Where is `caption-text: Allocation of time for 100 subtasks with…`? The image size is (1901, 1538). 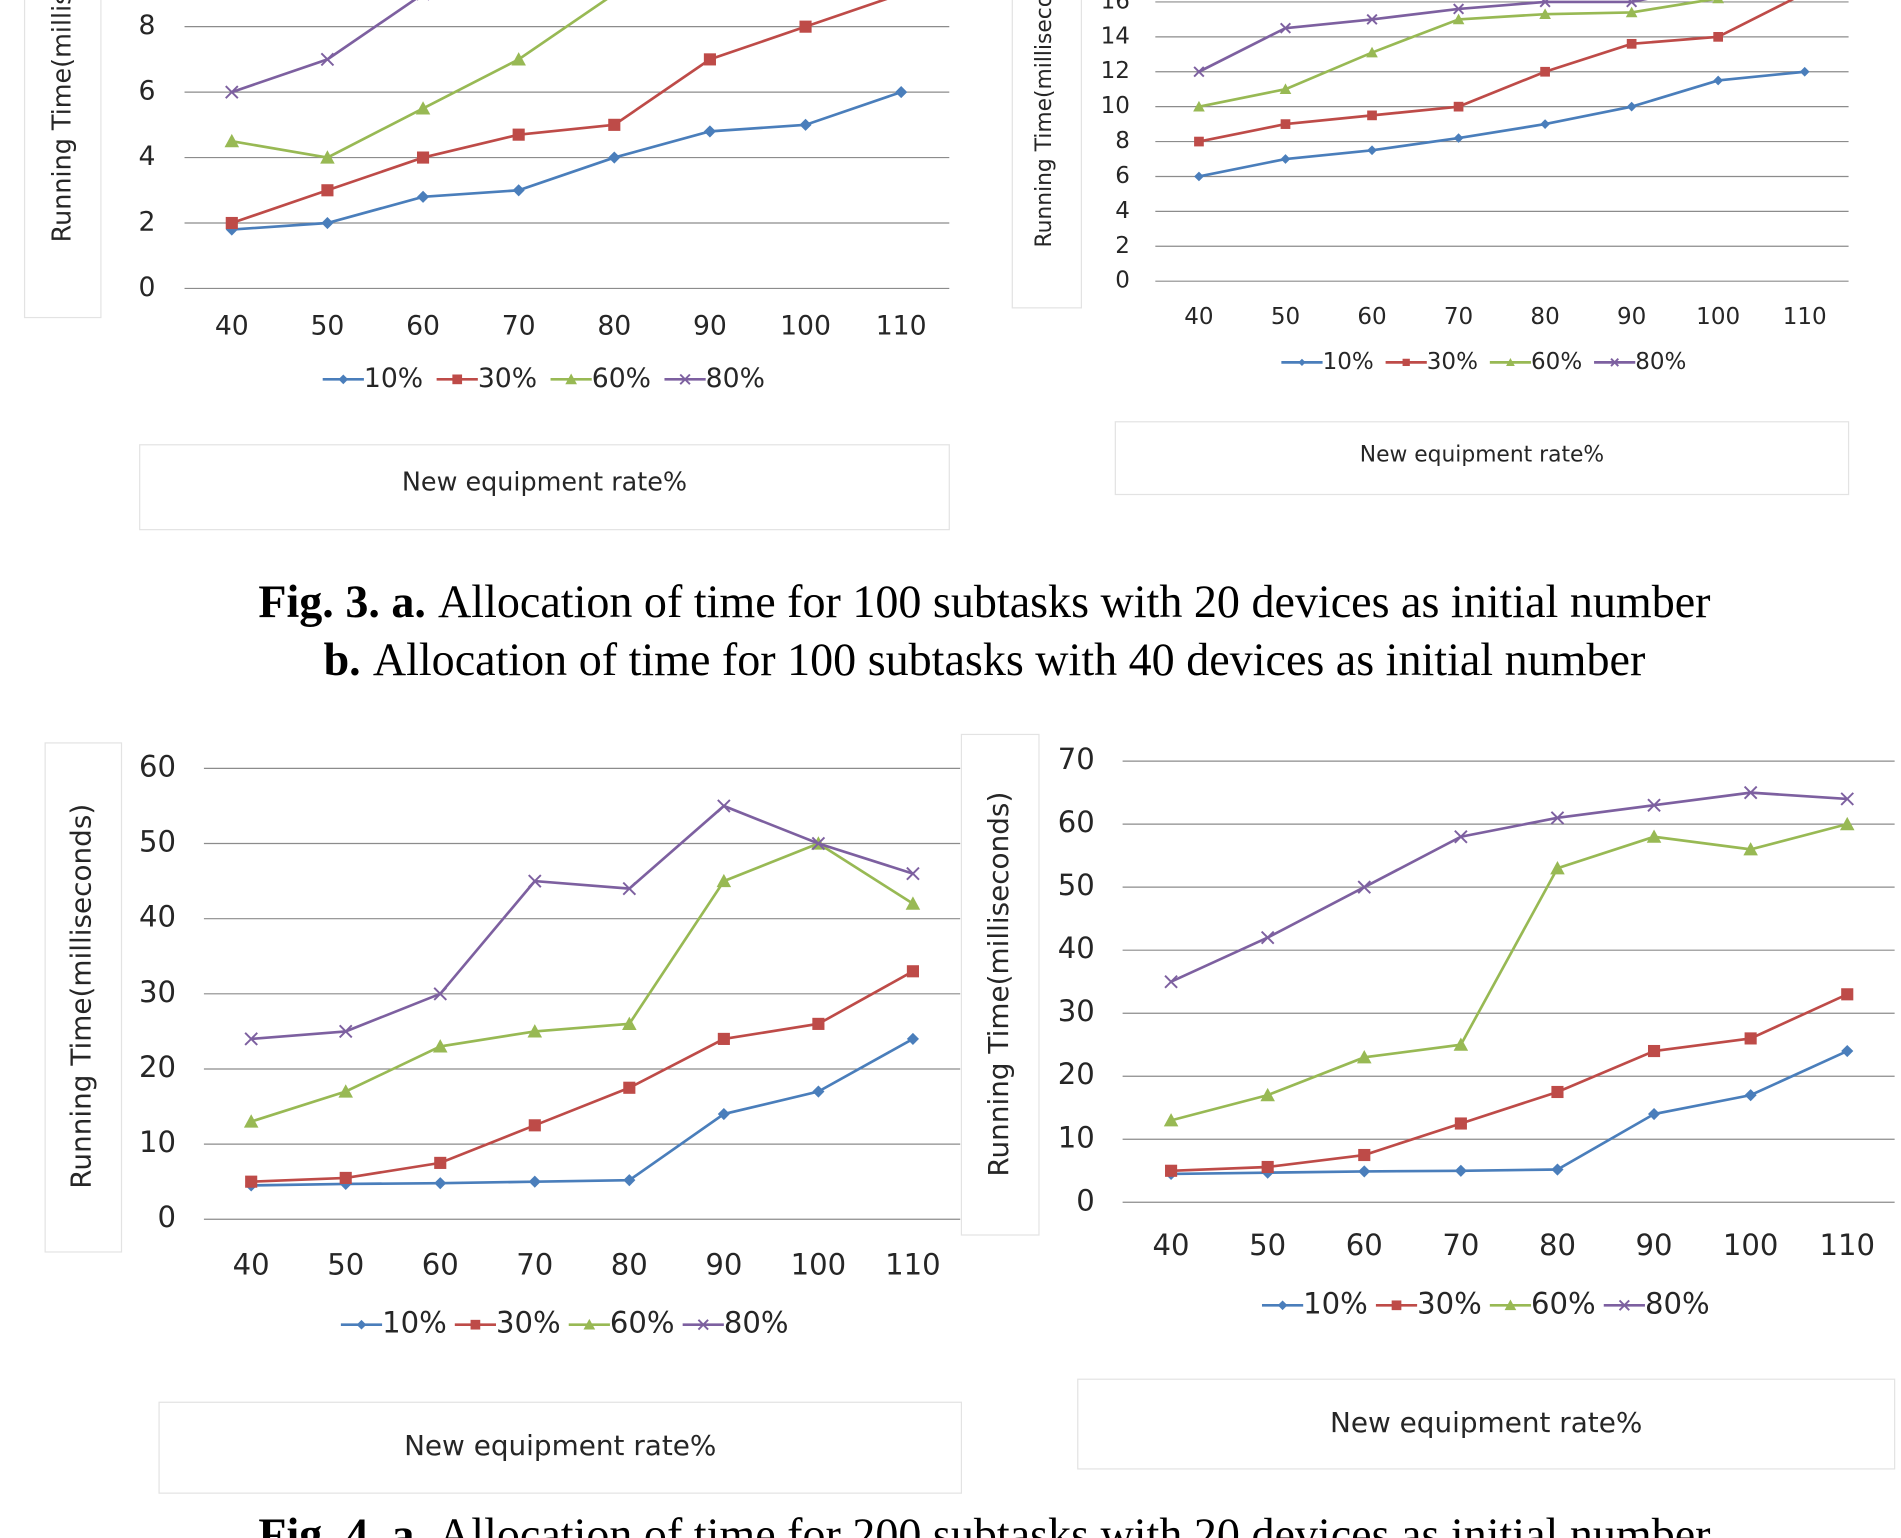
caption-text: Allocation of time for 100 subtasks with… is located at coordinates (1074, 601).